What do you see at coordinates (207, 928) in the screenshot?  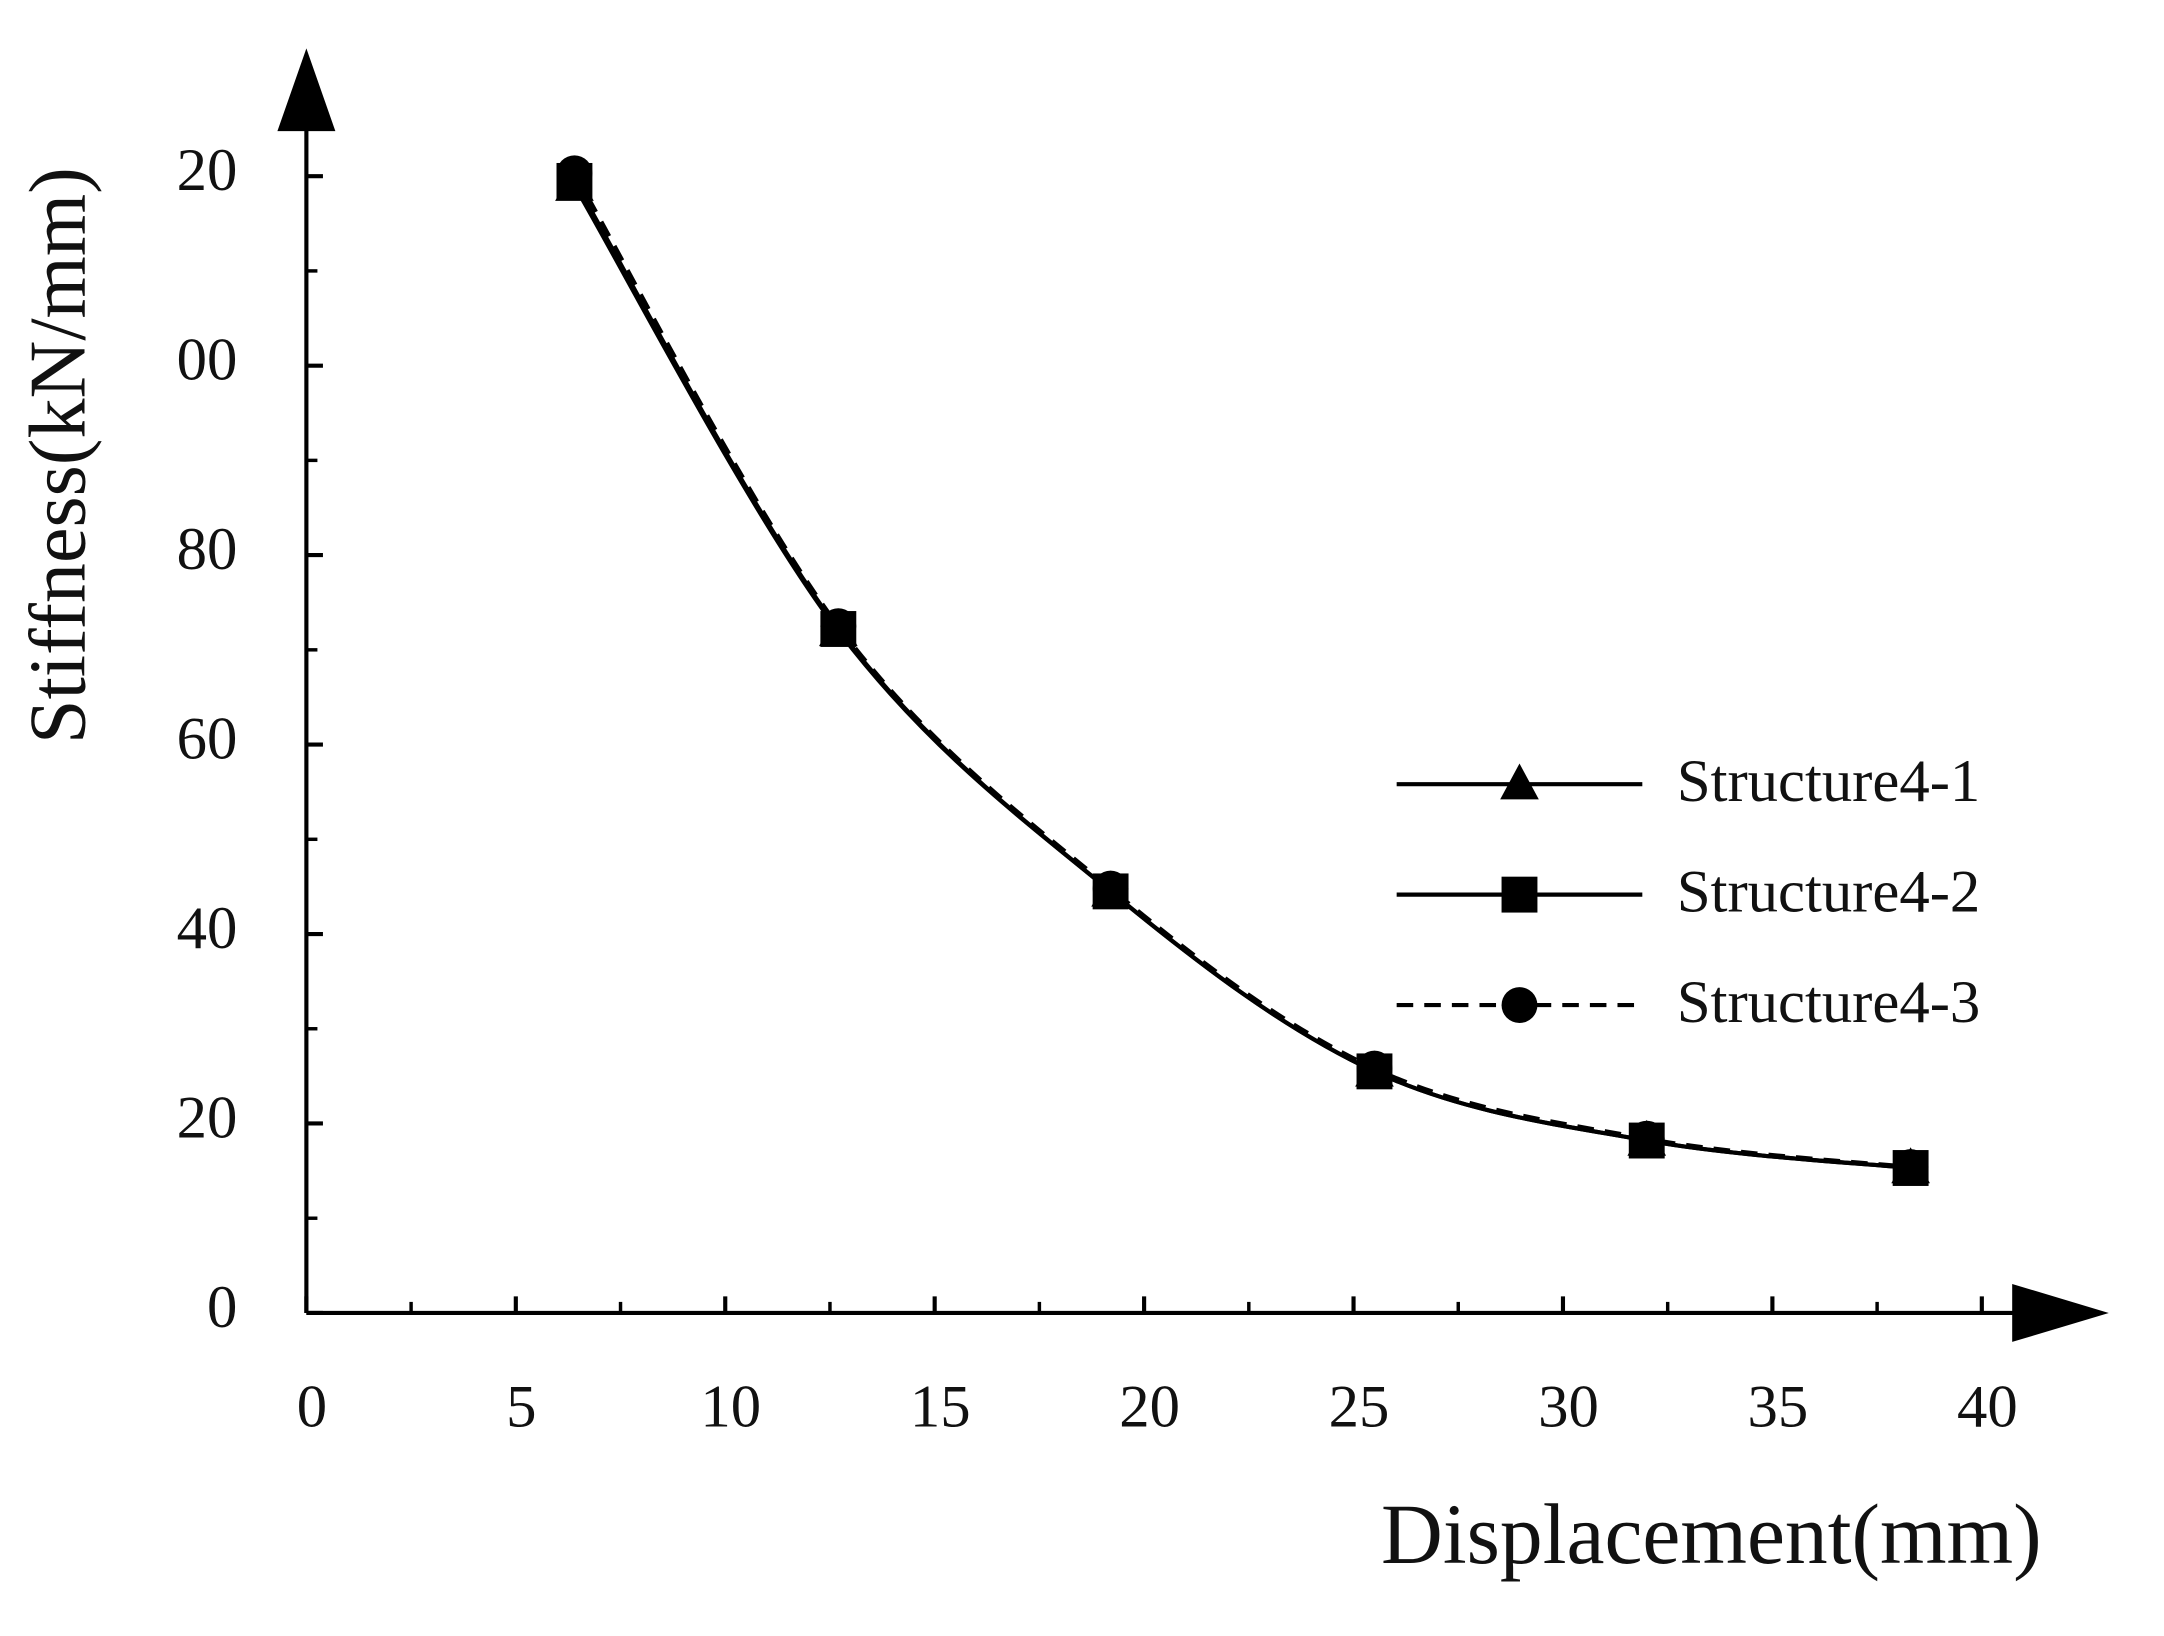 I see `y-tick-label: 40` at bounding box center [207, 928].